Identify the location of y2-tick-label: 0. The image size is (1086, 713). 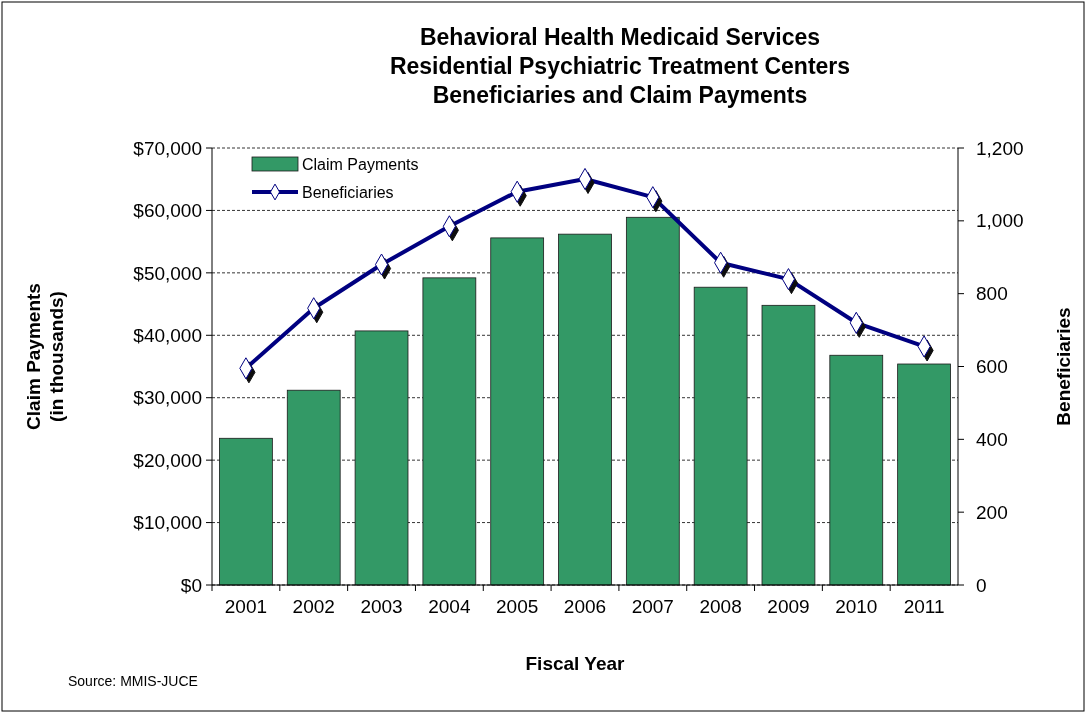
(981, 585).